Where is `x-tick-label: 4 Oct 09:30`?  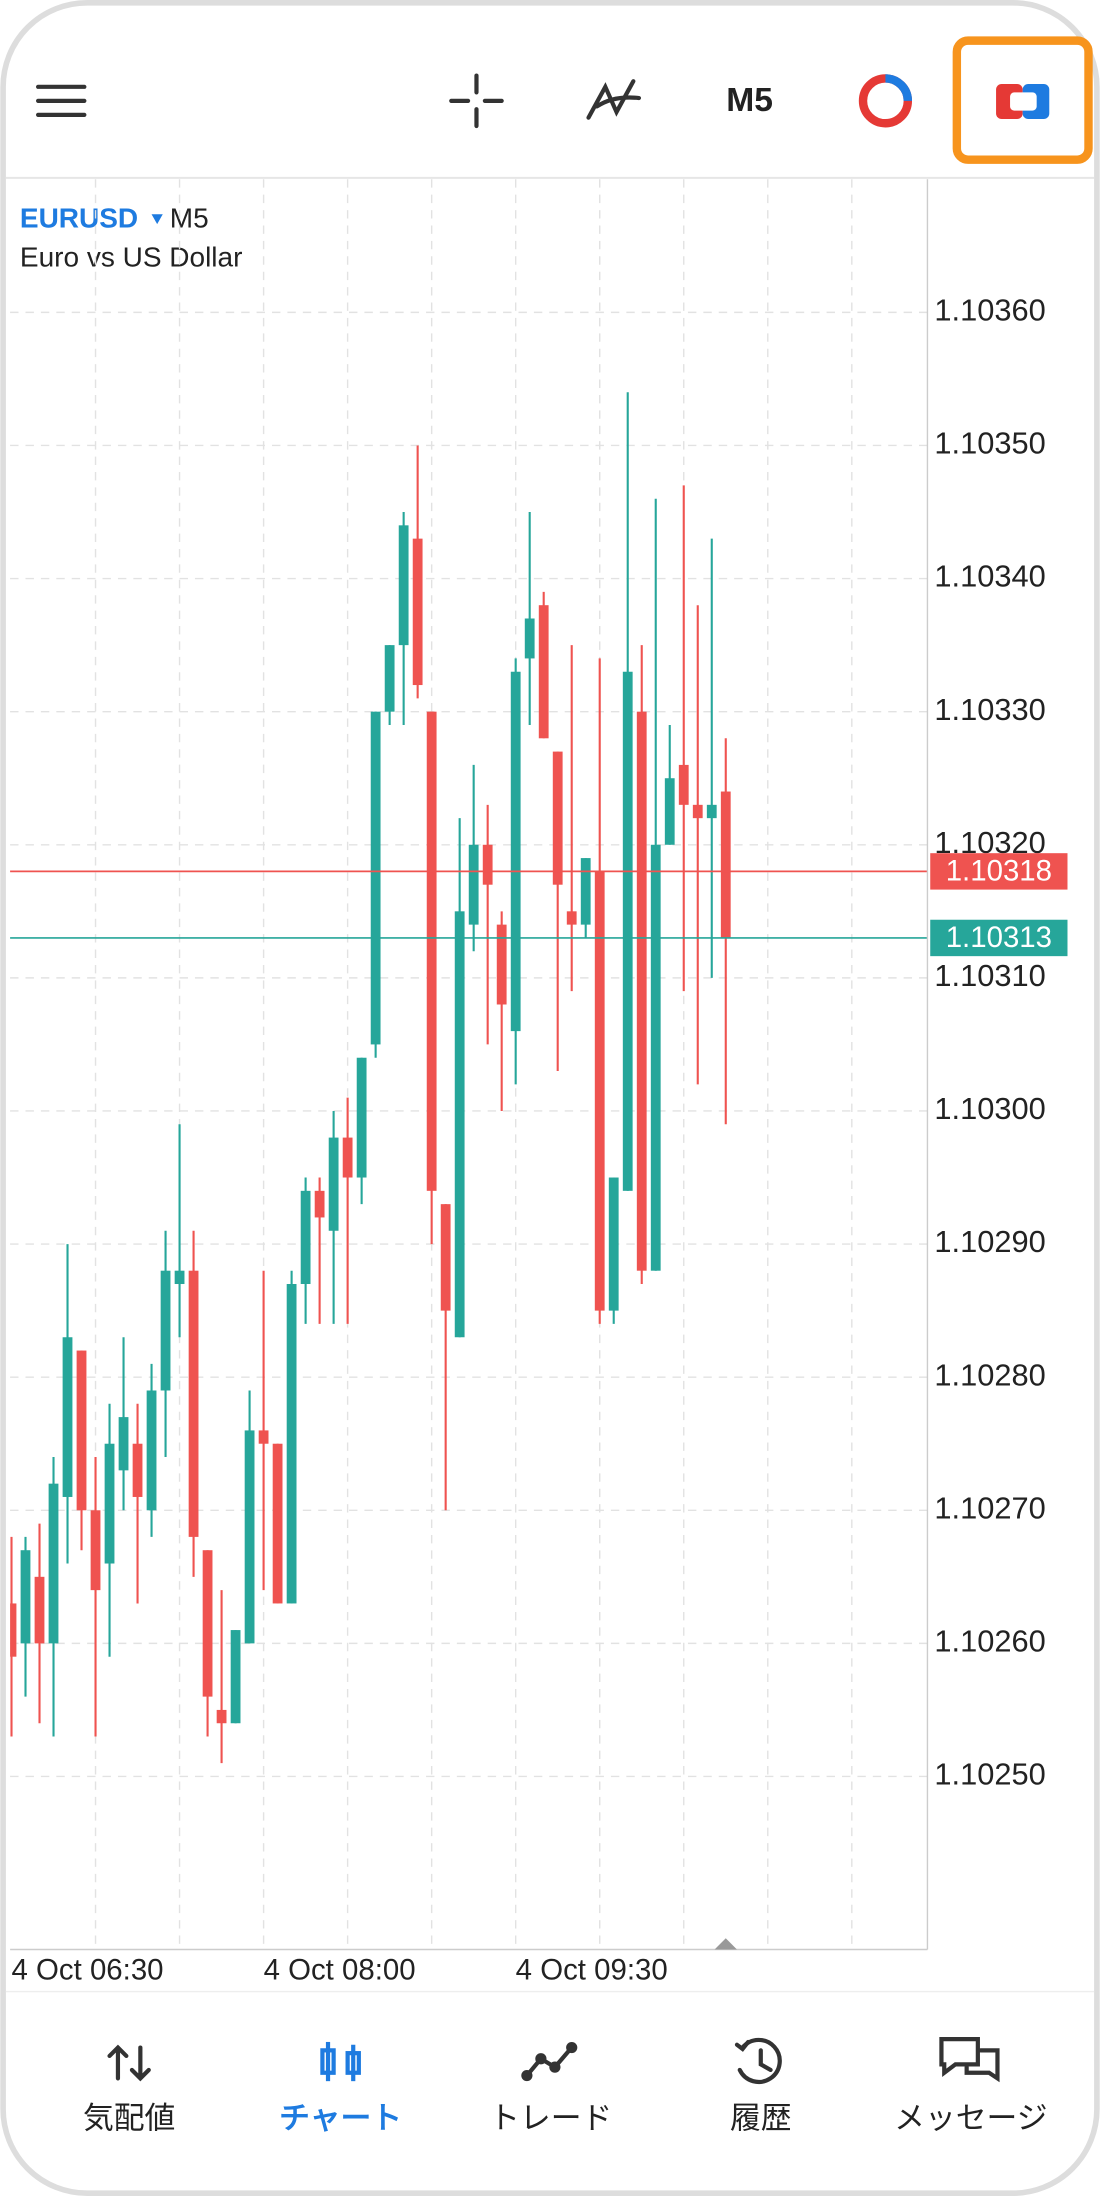 x-tick-label: 4 Oct 09:30 is located at coordinates (592, 1970).